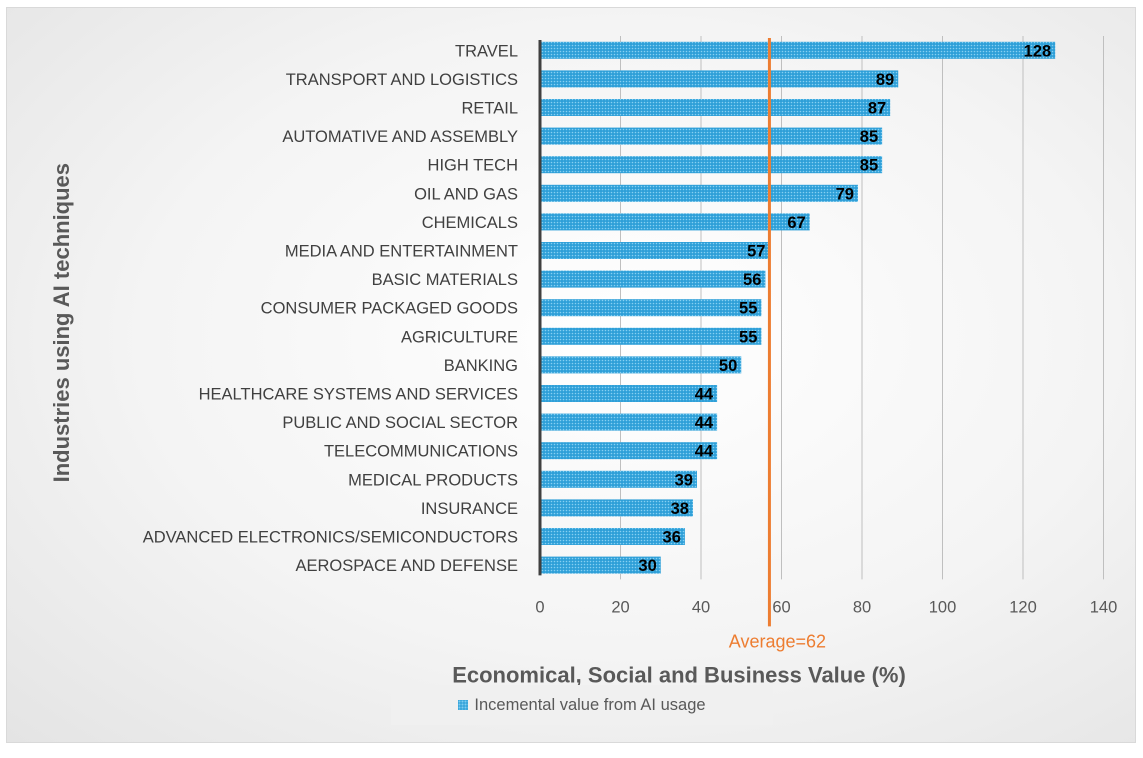 This screenshot has width=1143, height=758. I want to click on category-label: MEDIA AND ENTERTAINMENT, so click(401, 252).